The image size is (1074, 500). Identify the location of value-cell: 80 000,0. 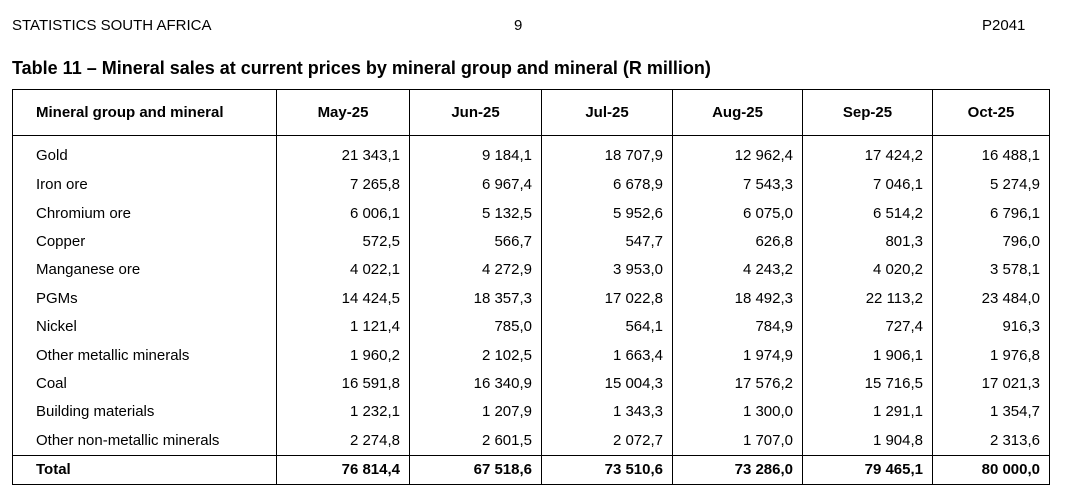
(991, 470).